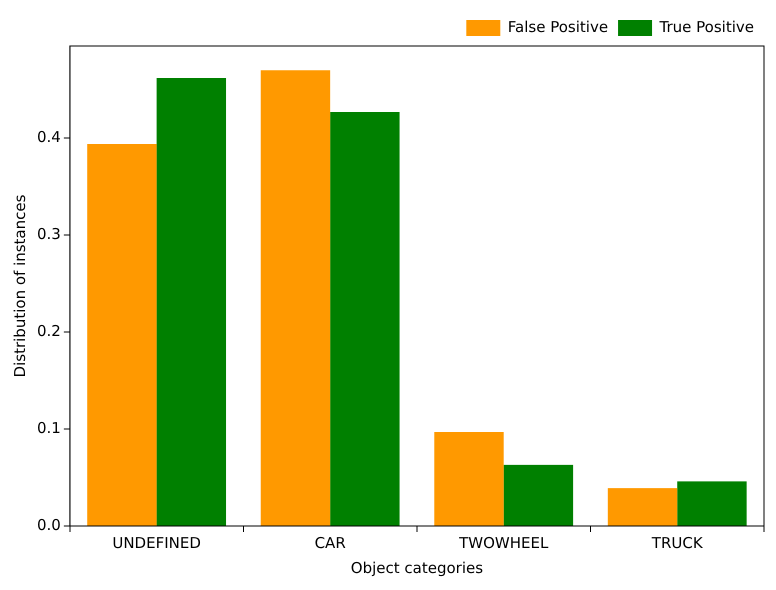 The width and height of the screenshot is (776, 590). What do you see at coordinates (677, 543) in the screenshot?
I see `x-tick-label: TRUCK` at bounding box center [677, 543].